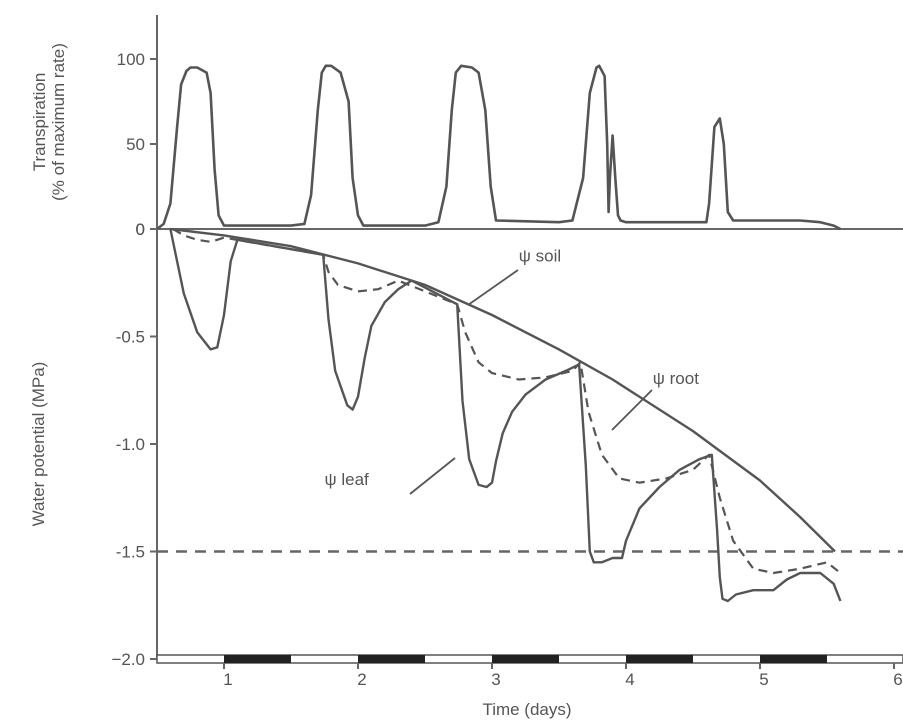 The height and width of the screenshot is (724, 903). I want to click on water-potential-y-tick-label: 0, so click(140, 229).